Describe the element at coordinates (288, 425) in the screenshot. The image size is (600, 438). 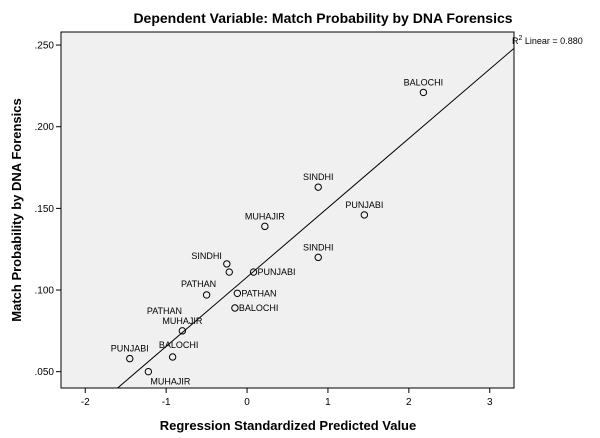
I see `x-axis-label: Regression Standardized Predicted Value` at that location.